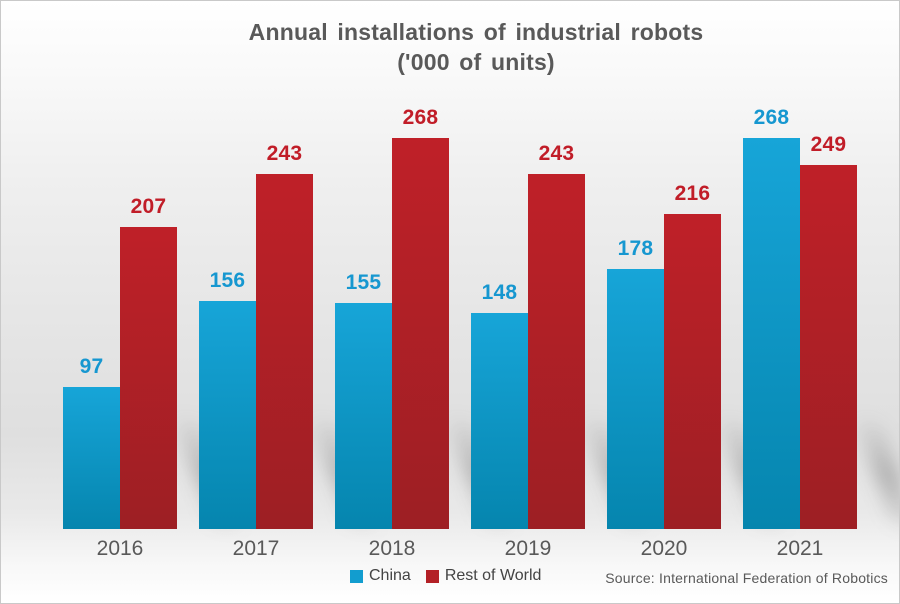 The image size is (900, 604). I want to click on bar-rest-of-world-2021, so click(828, 347).